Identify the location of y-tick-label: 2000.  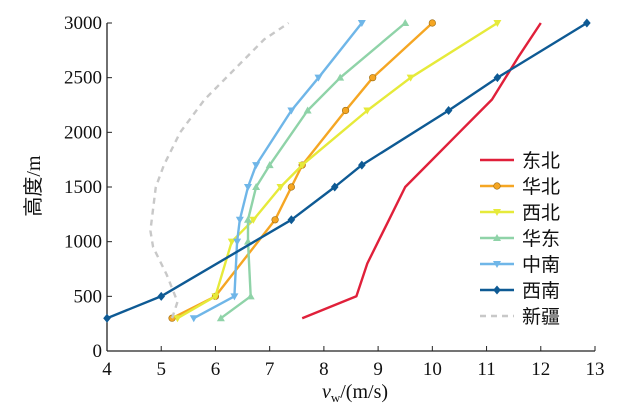
(83, 132).